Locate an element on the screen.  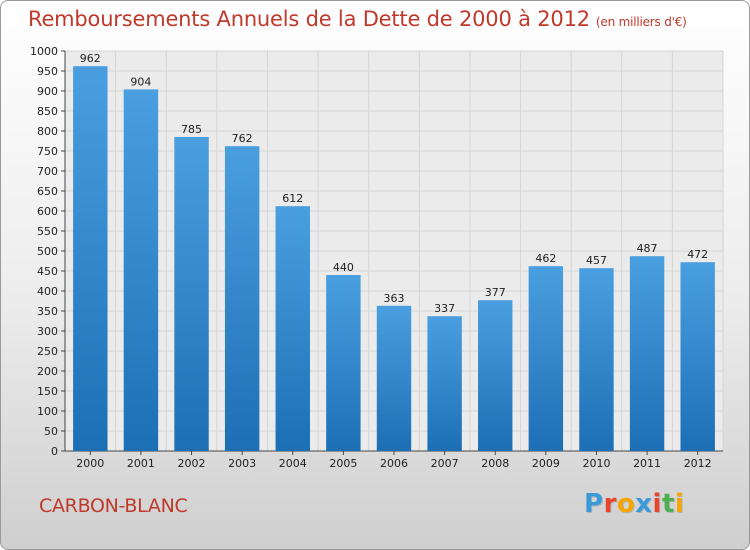
logo-letter: x is located at coordinates (644, 504).